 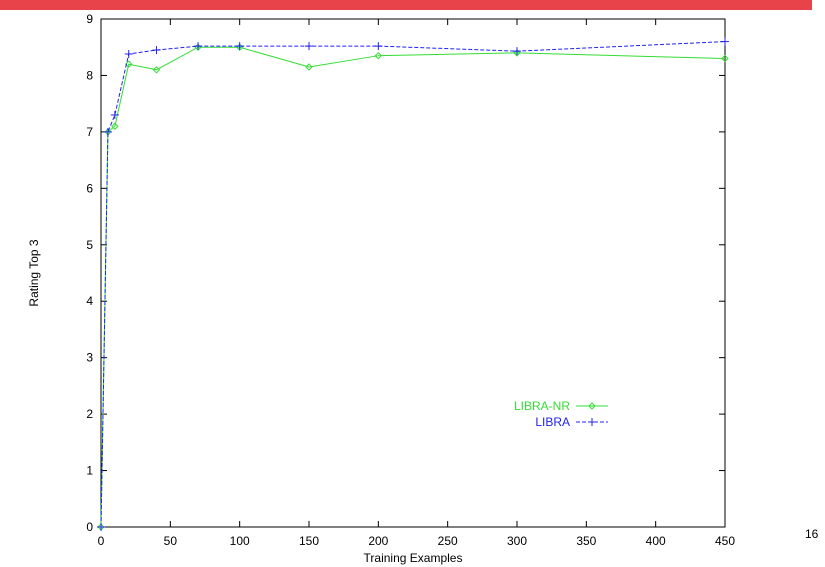 I want to click on x-tick-label: 350, so click(x=586, y=541).